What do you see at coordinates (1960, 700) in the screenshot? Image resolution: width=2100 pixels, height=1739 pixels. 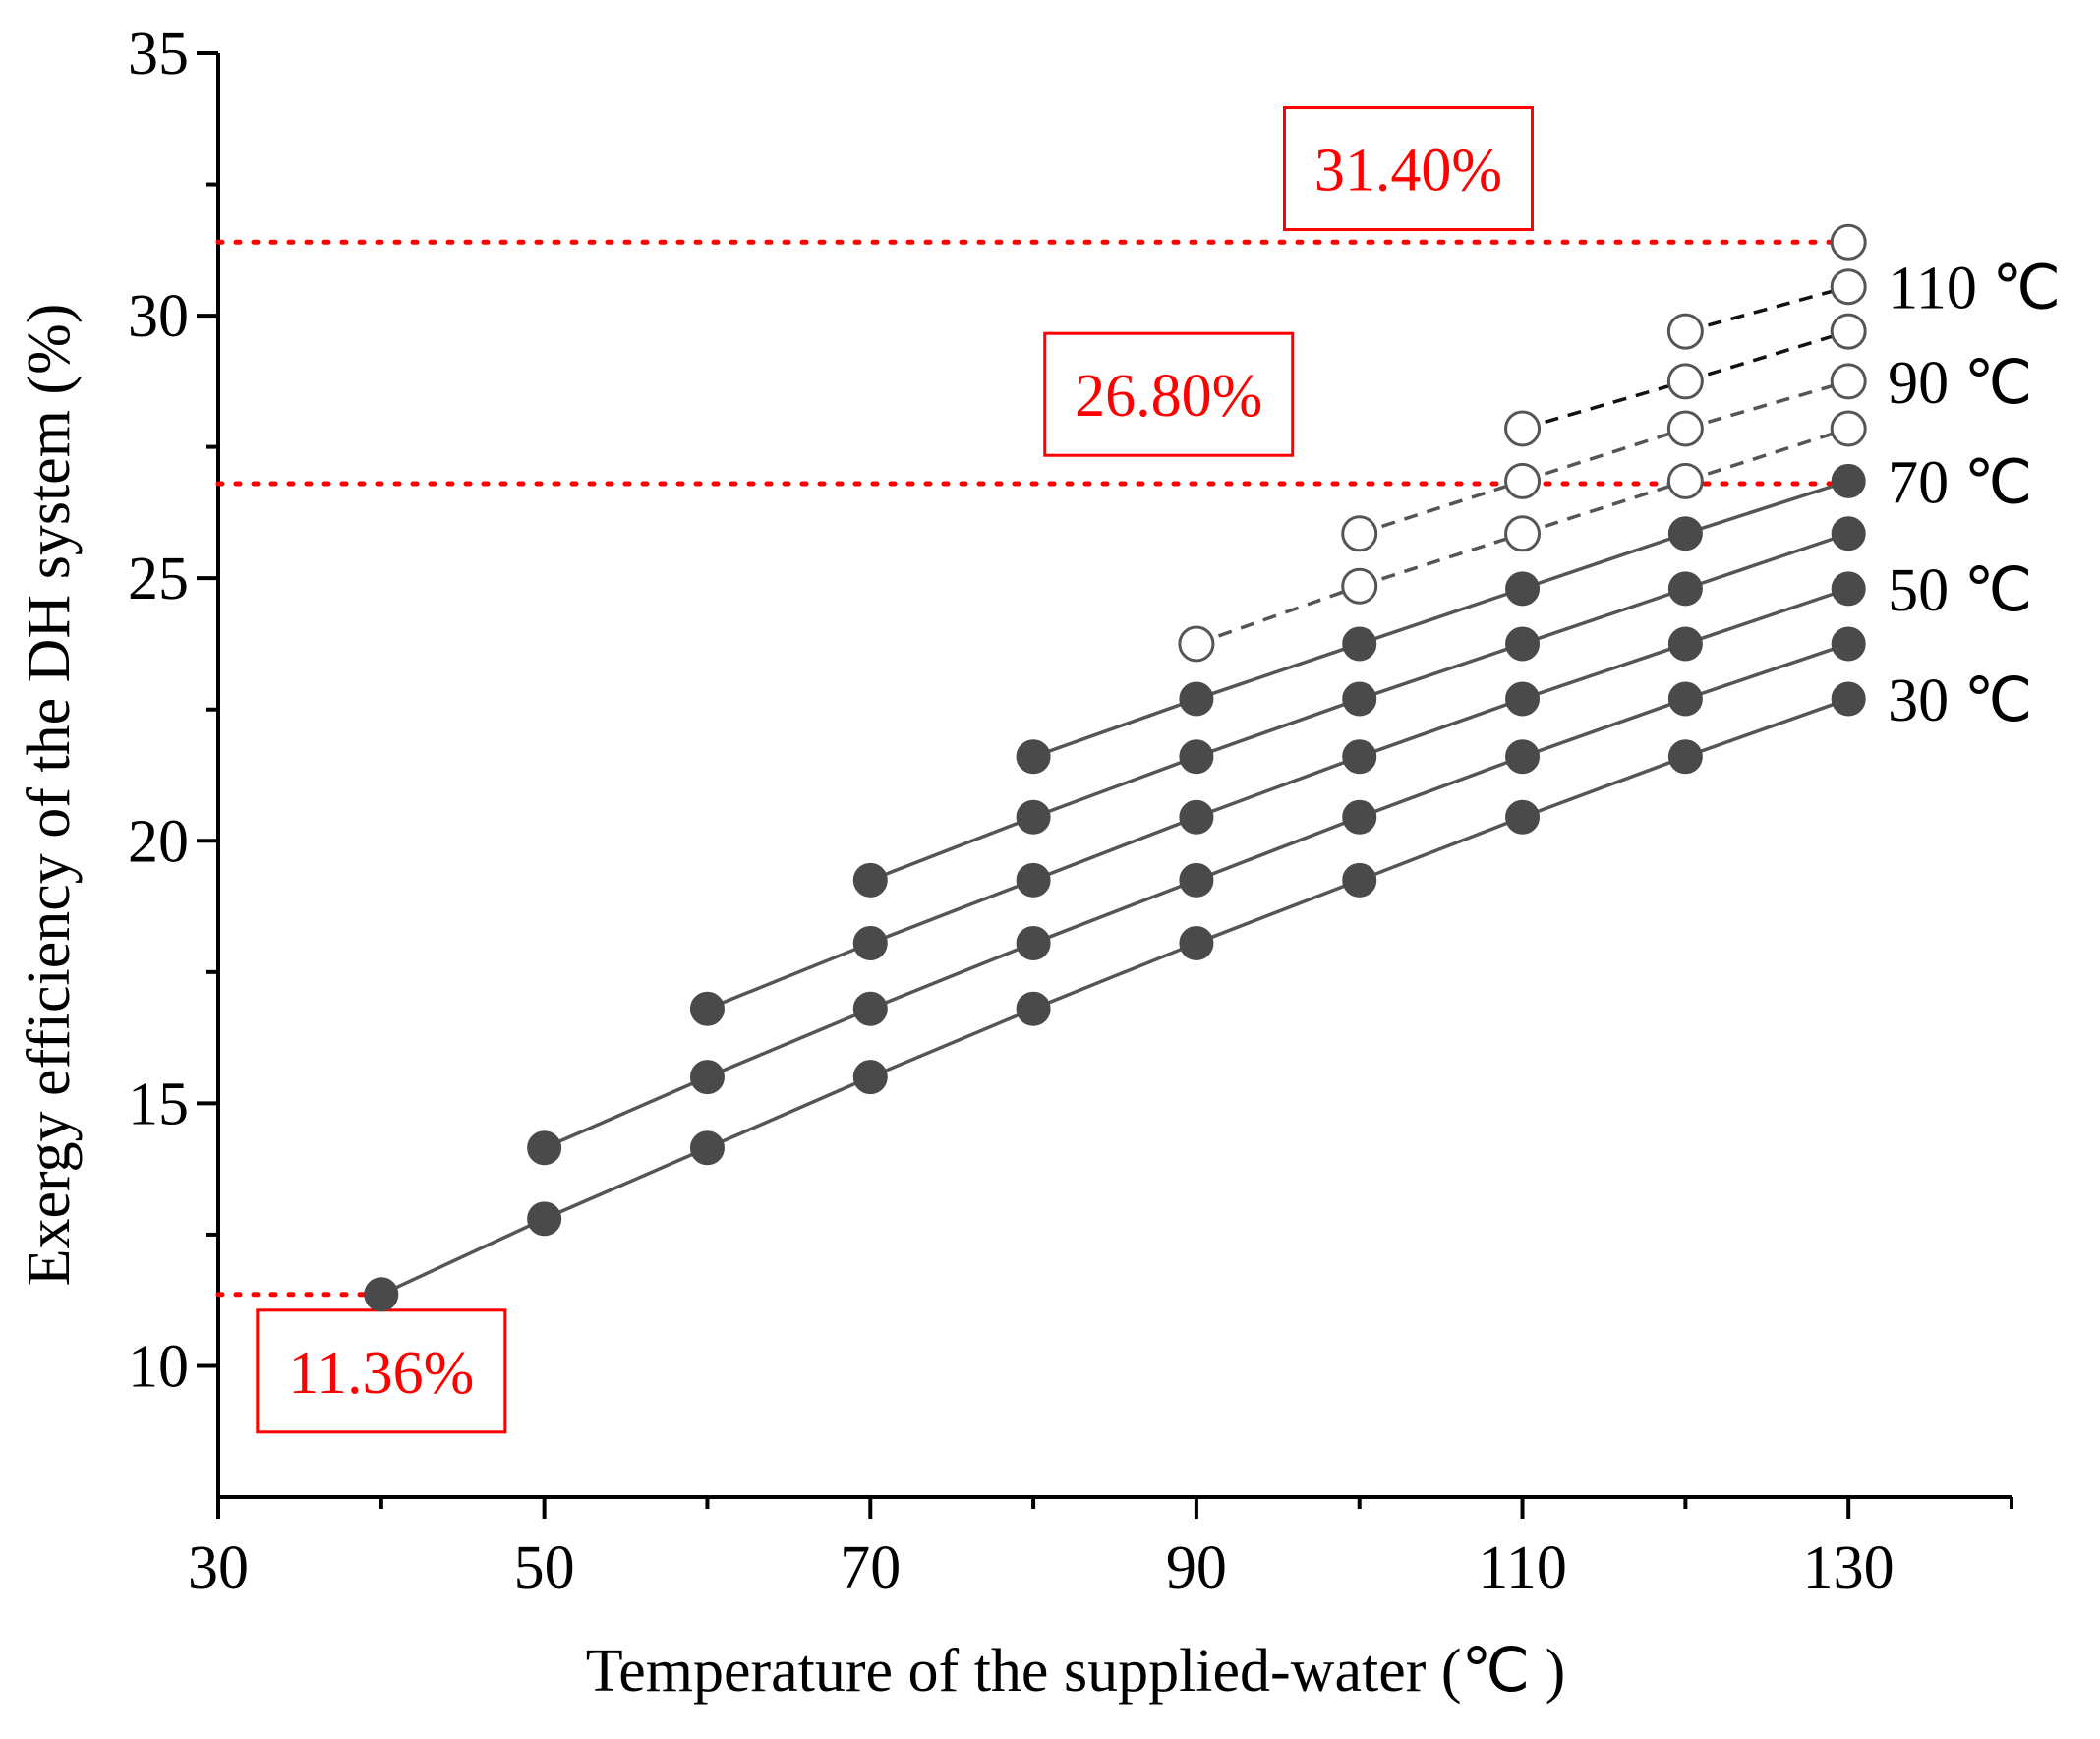 I see `series-label: 30 ℃` at bounding box center [1960, 700].